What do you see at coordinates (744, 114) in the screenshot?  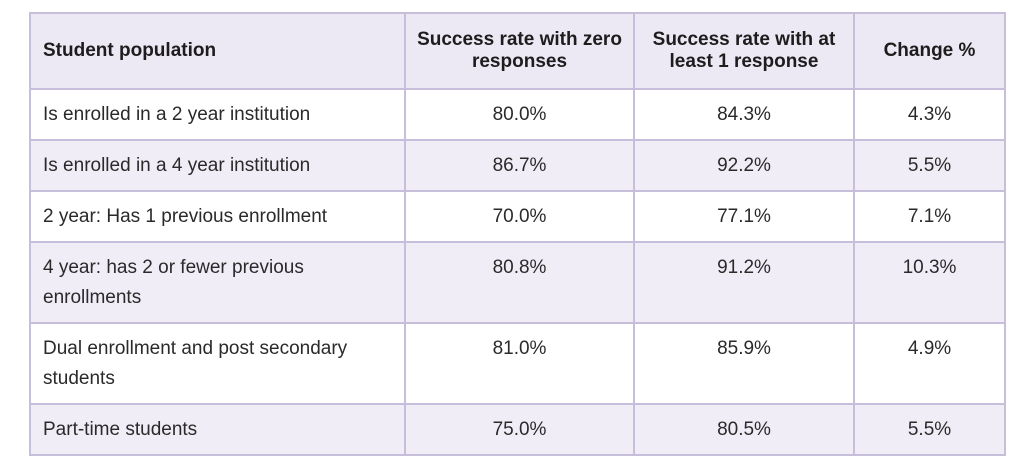 I see `cell-one-response: 84.3%` at bounding box center [744, 114].